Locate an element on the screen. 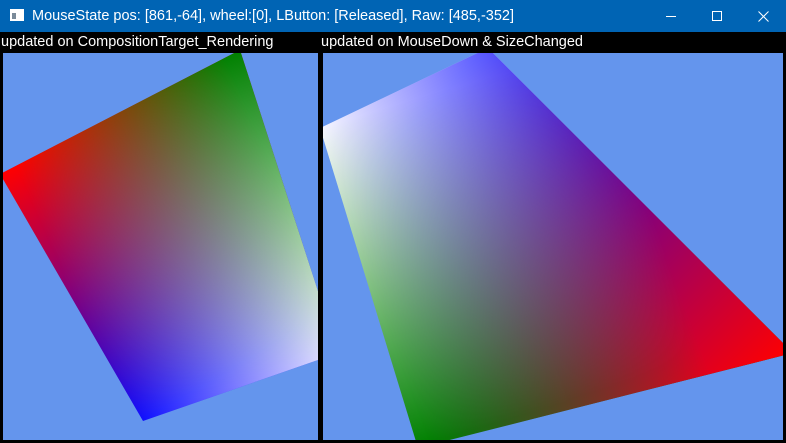 Image resolution: width=786 pixels, height=443 pixels. maximize-icon is located at coordinates (717, 16).